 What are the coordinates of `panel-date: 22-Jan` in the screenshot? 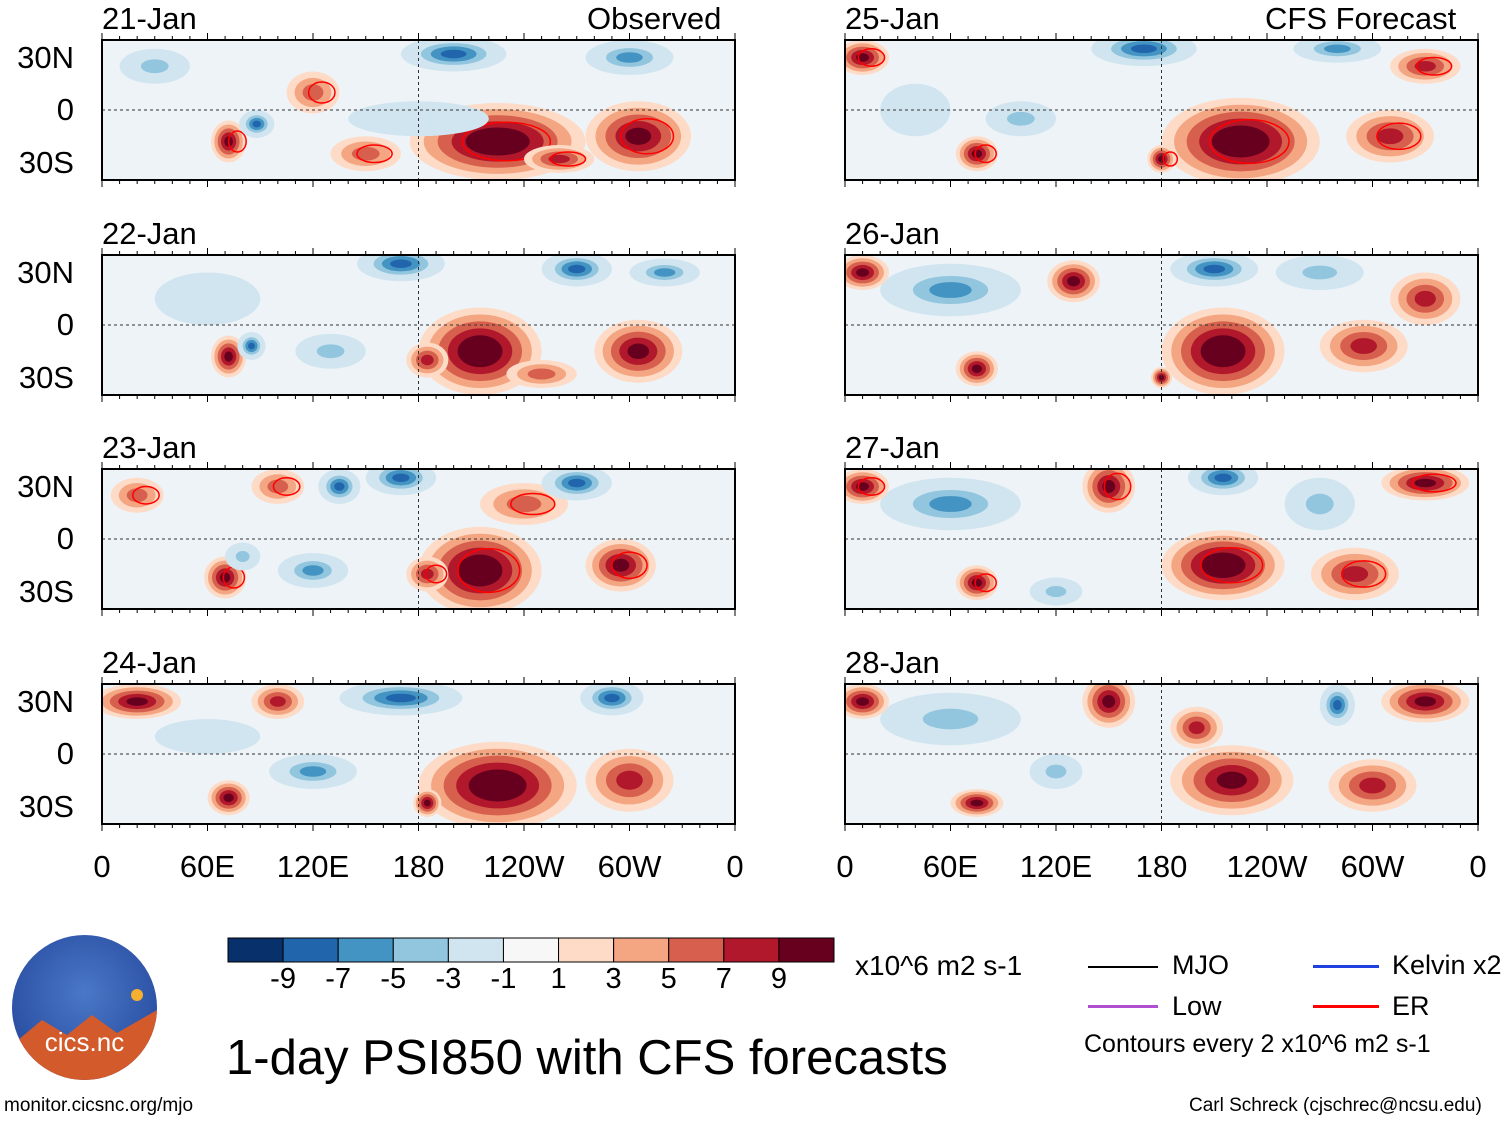 It's located at (149, 233).